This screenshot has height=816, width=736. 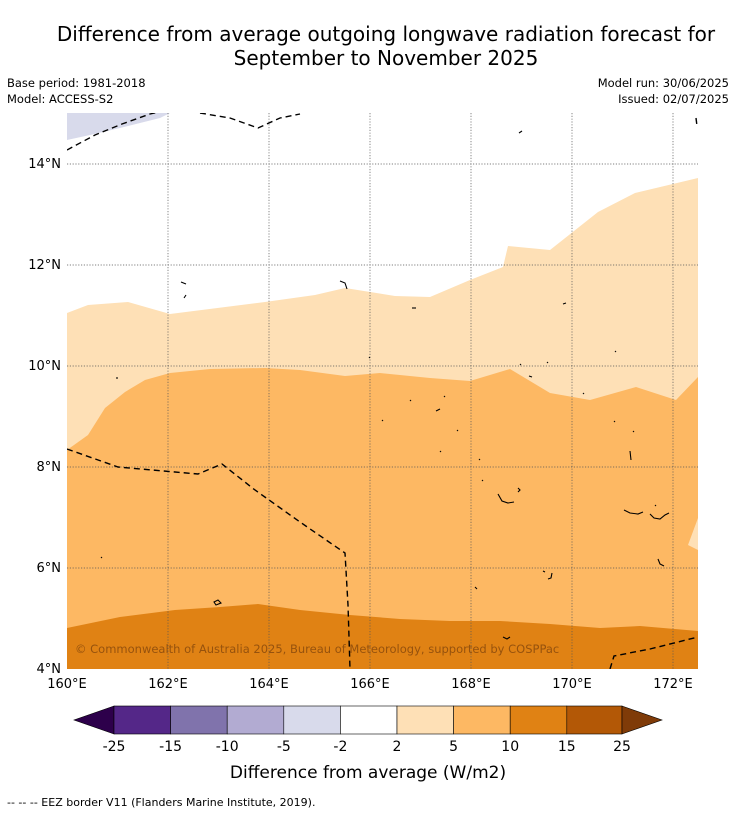 What do you see at coordinates (622, 747) in the screenshot?
I see `colorbar-tick-label: 25` at bounding box center [622, 747].